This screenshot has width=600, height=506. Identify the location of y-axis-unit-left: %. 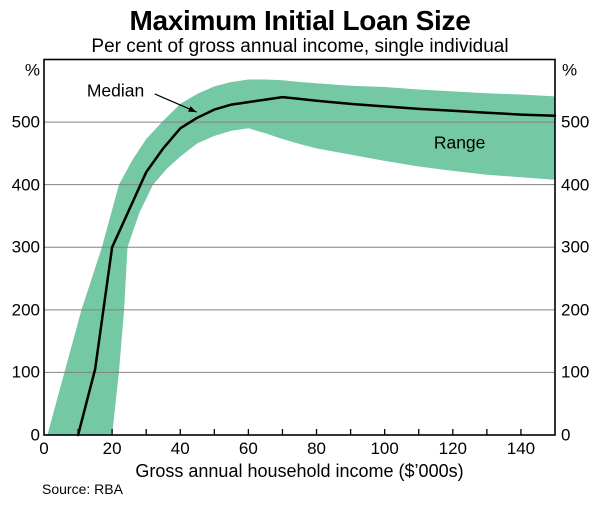
(32, 70).